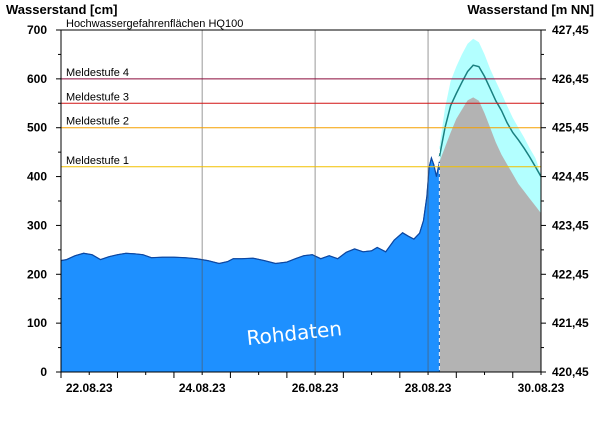 Image resolution: width=600 pixels, height=426 pixels. I want to click on left-tick-label: 100, so click(37, 323).